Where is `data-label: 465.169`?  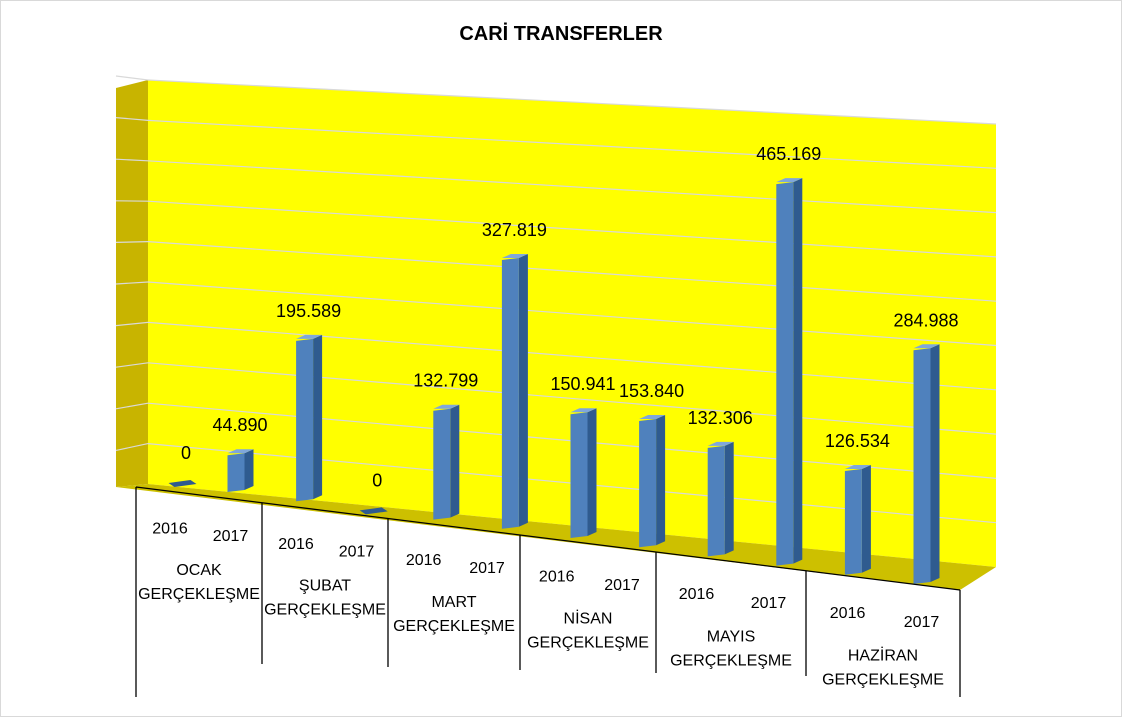
data-label: 465.169 is located at coordinates (788, 154).